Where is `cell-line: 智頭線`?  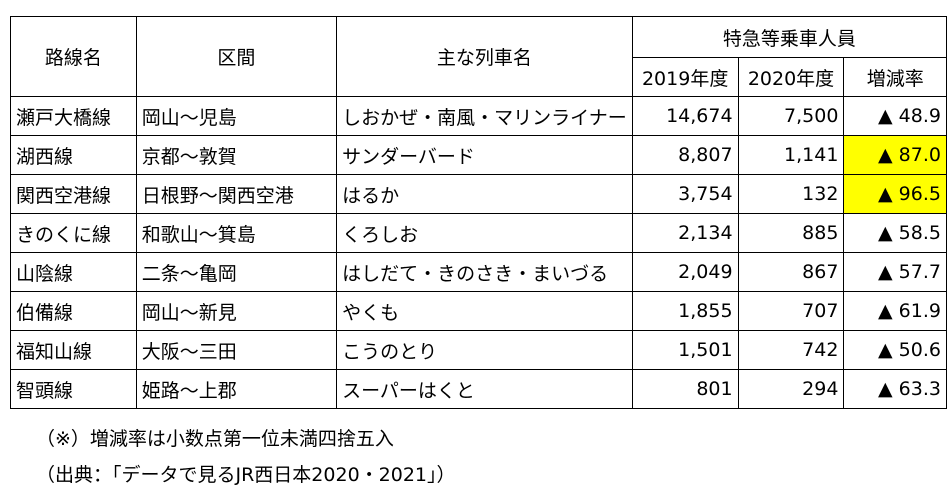 cell-line: 智頭線 is located at coordinates (73, 389).